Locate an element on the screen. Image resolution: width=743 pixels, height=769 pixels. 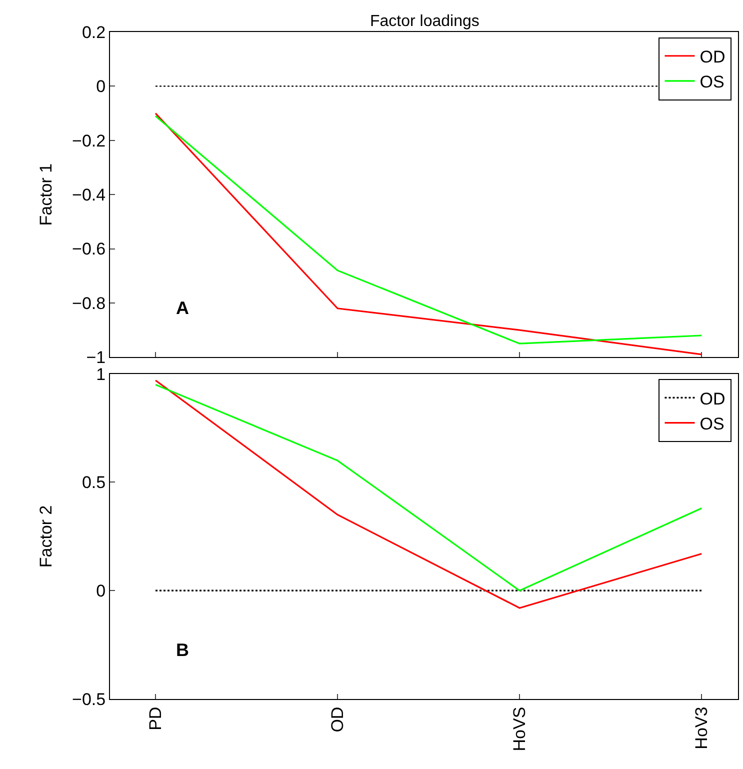
y-axis-title: Factor 2 is located at coordinates (46, 536).